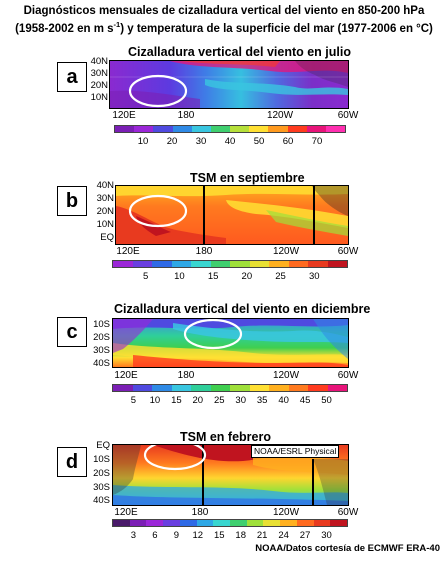 This screenshot has width=448, height=561. Describe the element at coordinates (348, 512) in the screenshot. I see `panel-d-xtick: 60W` at that location.